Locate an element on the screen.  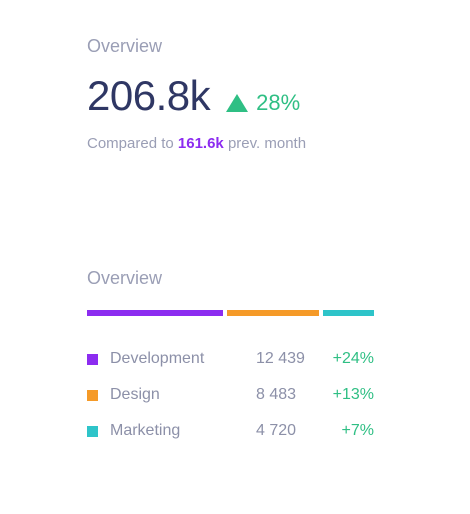
development-swatch-icon is located at coordinates (92, 359).